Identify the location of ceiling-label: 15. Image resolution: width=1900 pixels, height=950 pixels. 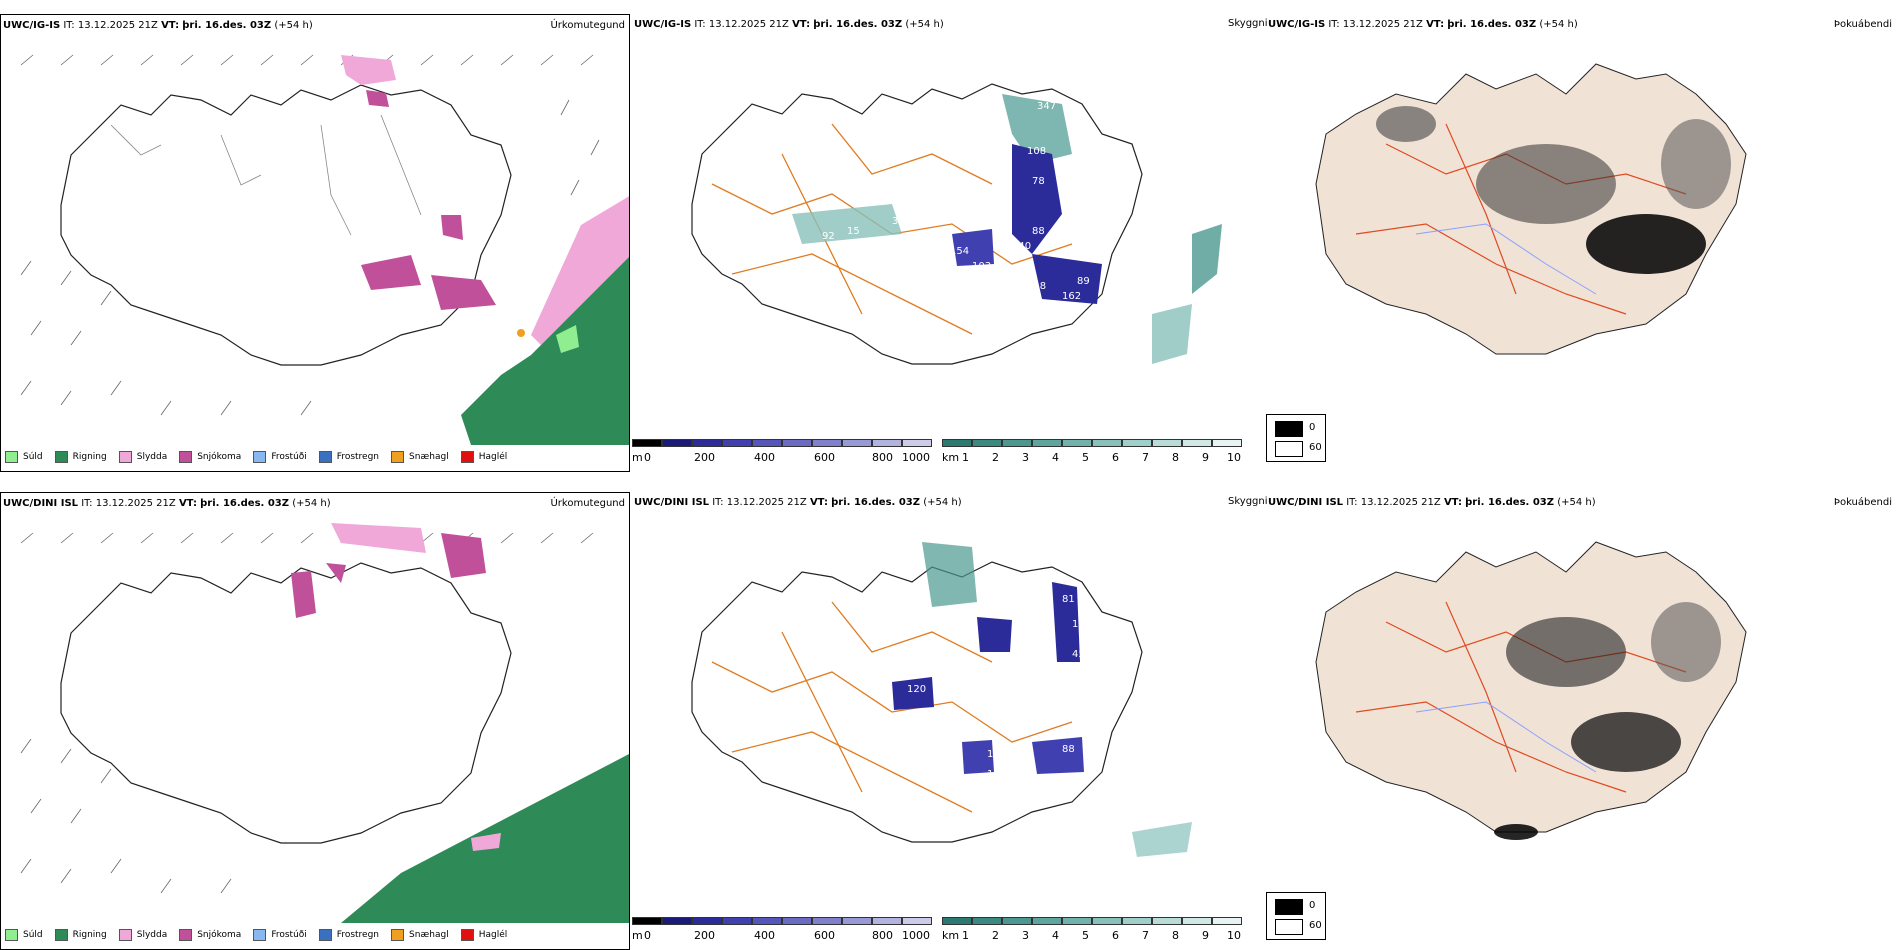
(853, 231).